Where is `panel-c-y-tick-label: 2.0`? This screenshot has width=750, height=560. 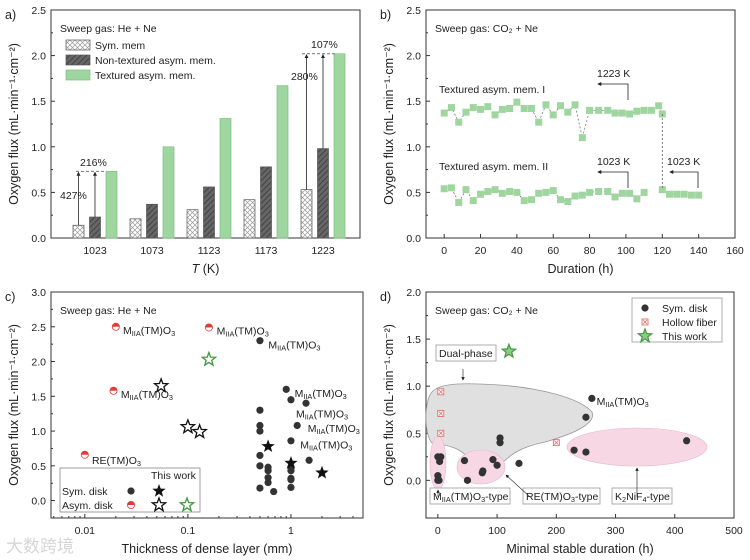
panel-c-y-tick-label: 2.0 is located at coordinates (38, 363).